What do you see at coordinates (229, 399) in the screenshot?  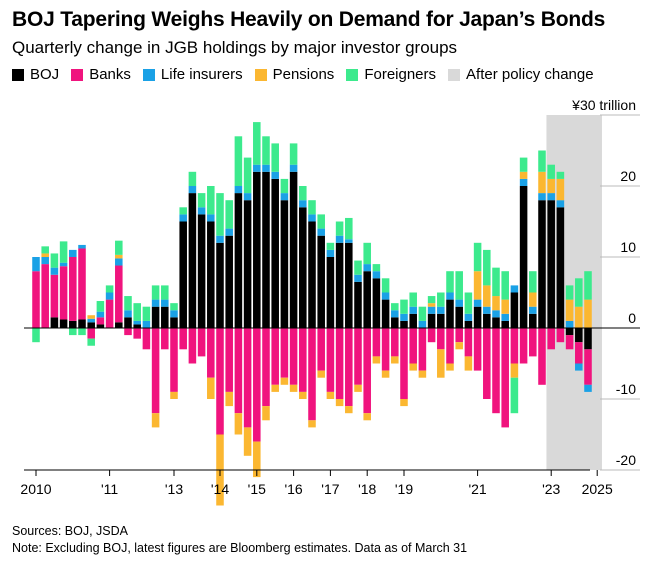 I see `bar-pensions-2015Q2` at bounding box center [229, 399].